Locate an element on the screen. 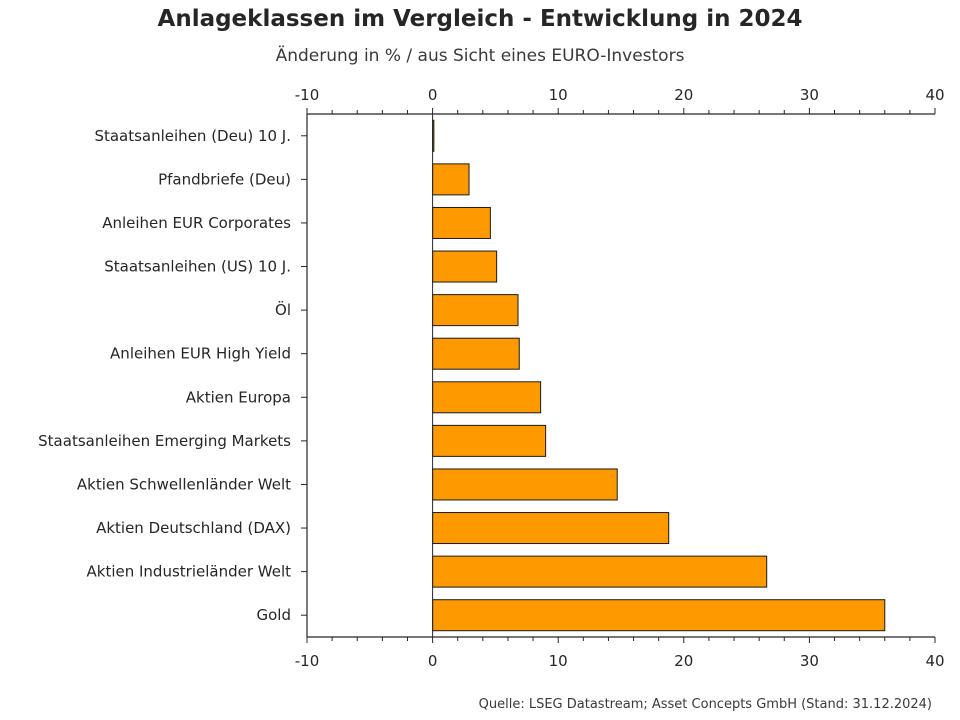 The width and height of the screenshot is (960, 720). category-label: Aktien Schwellenländer Welt is located at coordinates (184, 484).